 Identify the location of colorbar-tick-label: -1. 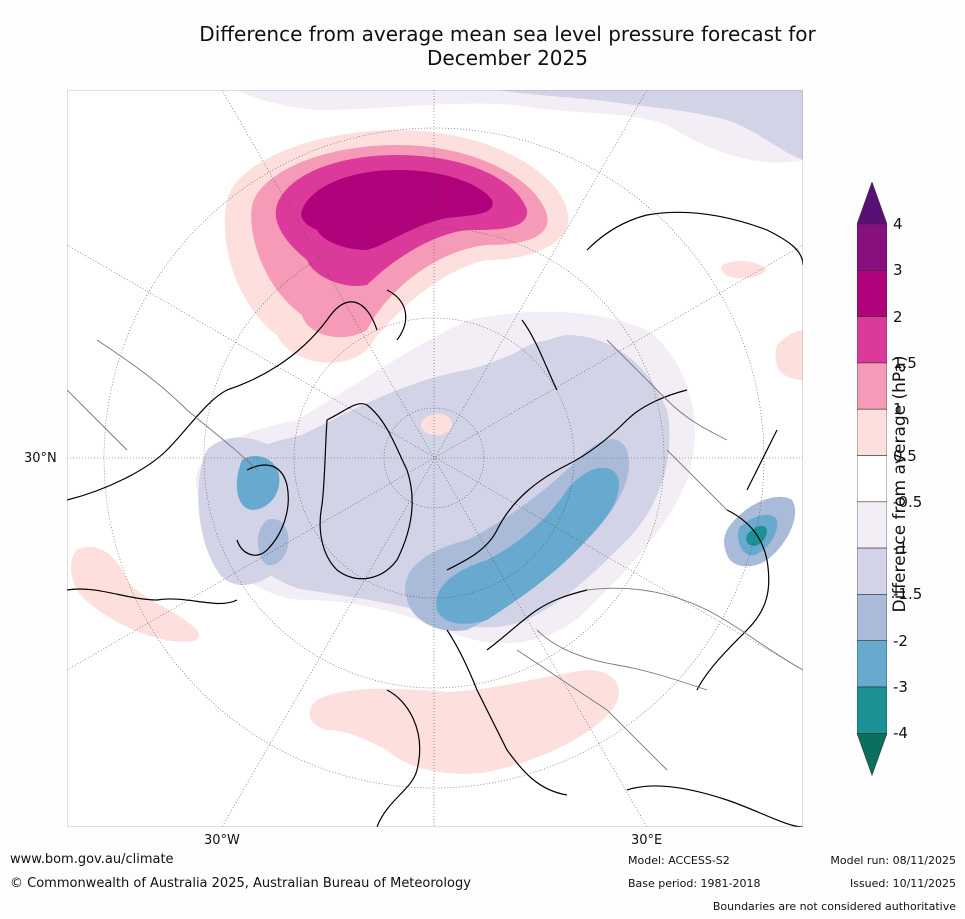
(900, 548).